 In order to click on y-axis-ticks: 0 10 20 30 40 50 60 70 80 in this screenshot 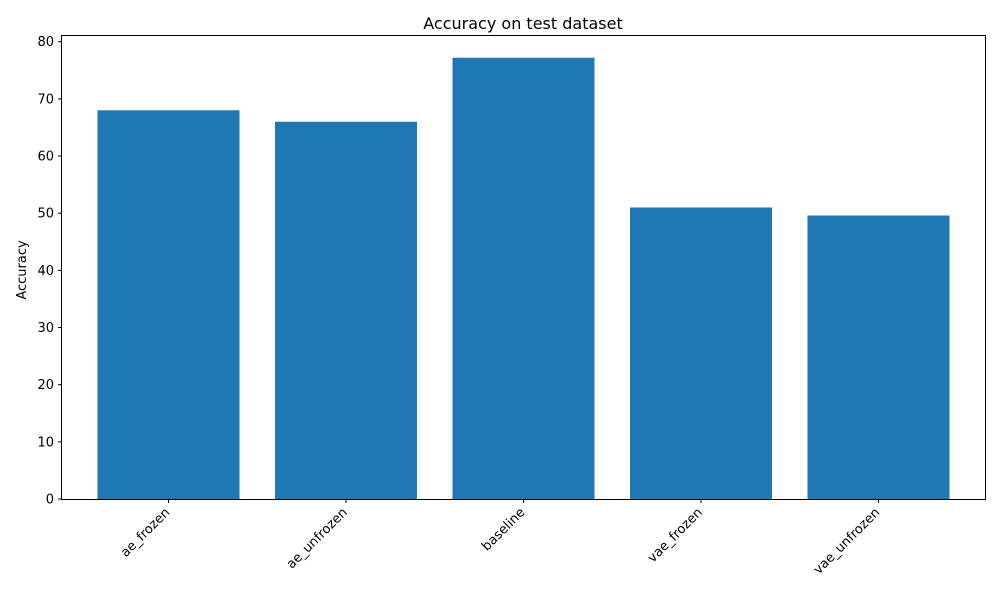, I will do `click(49, 271)`.